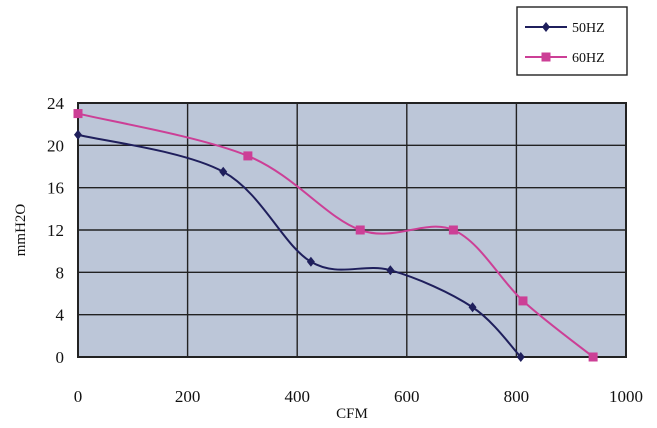 The image size is (657, 428). I want to click on legend-marker-60hz, so click(546, 57).